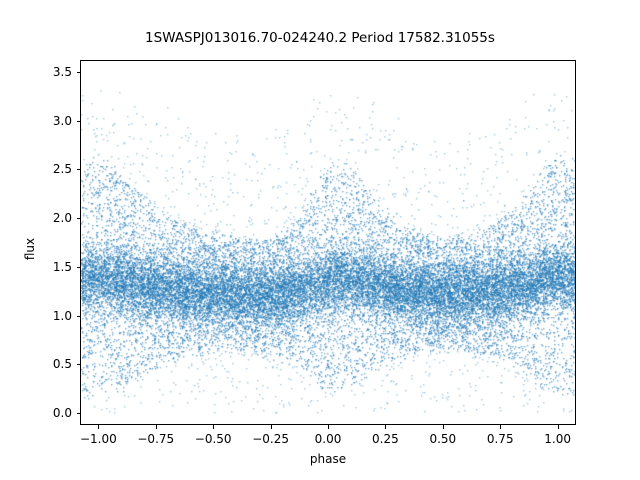 Image resolution: width=640 pixels, height=480 pixels. Describe the element at coordinates (62, 315) in the screenshot. I see `y-tick-label: 1.0` at that location.